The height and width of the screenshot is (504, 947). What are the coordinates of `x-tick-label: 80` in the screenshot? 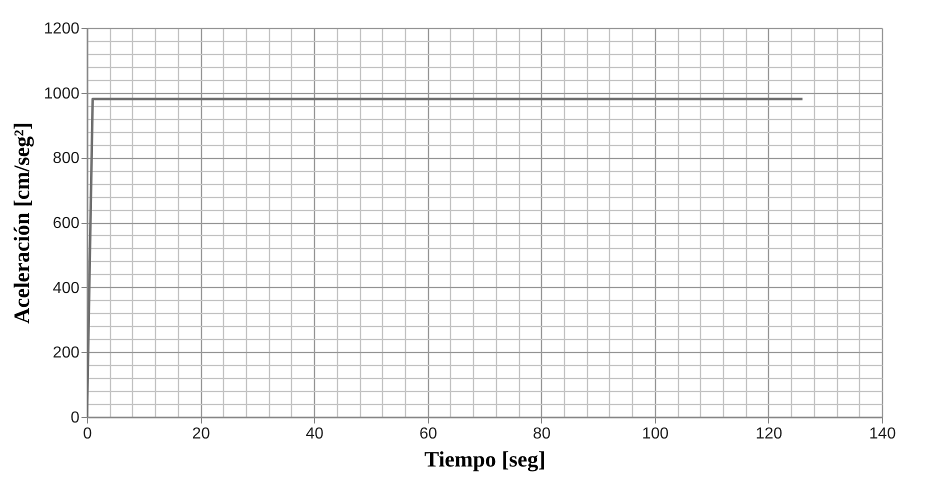 It's located at (541, 434).